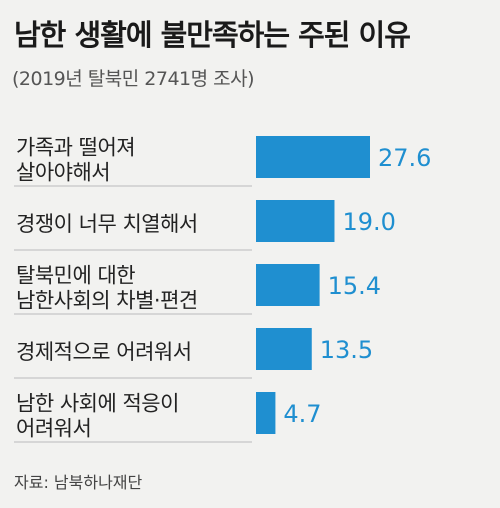  I want to click on value-label: 13.5, so click(346, 350).